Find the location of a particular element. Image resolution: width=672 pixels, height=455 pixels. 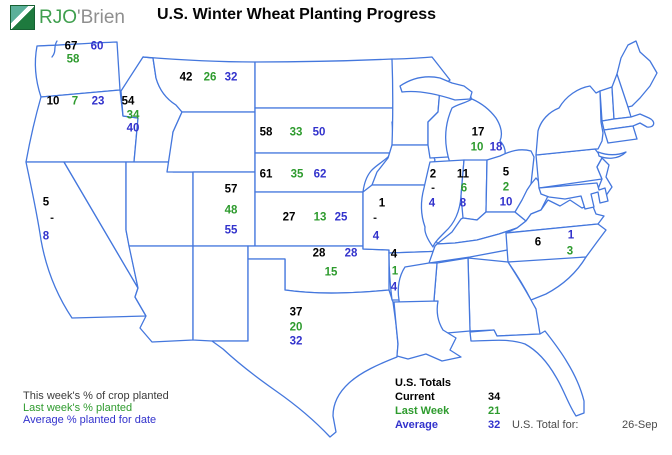

state-nebraska is located at coordinates (323, 172).